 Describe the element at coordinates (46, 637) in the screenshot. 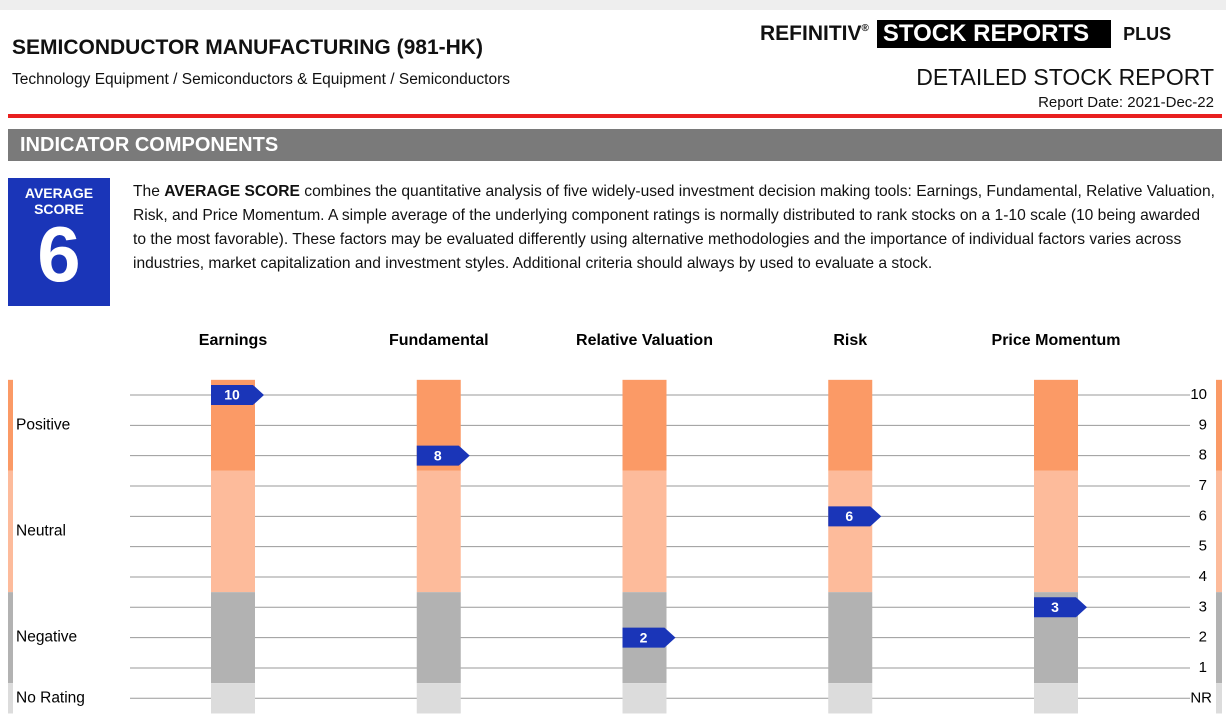

I see `zone-label: Negative` at that location.